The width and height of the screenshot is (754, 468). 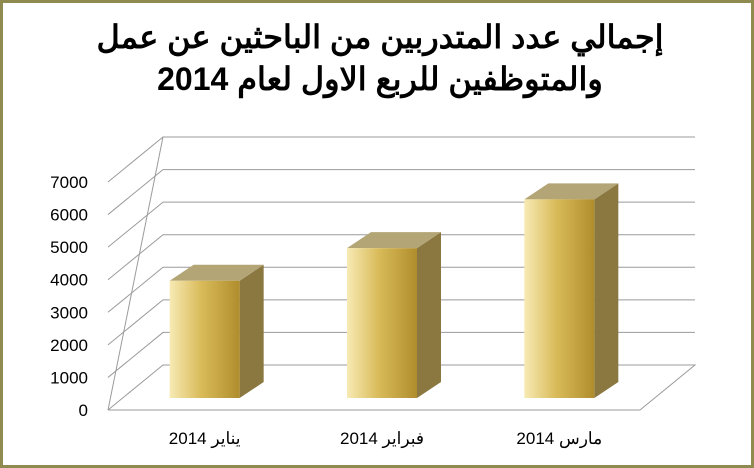 I want to click on x-category-label: مارس 2014, so click(x=559, y=439).